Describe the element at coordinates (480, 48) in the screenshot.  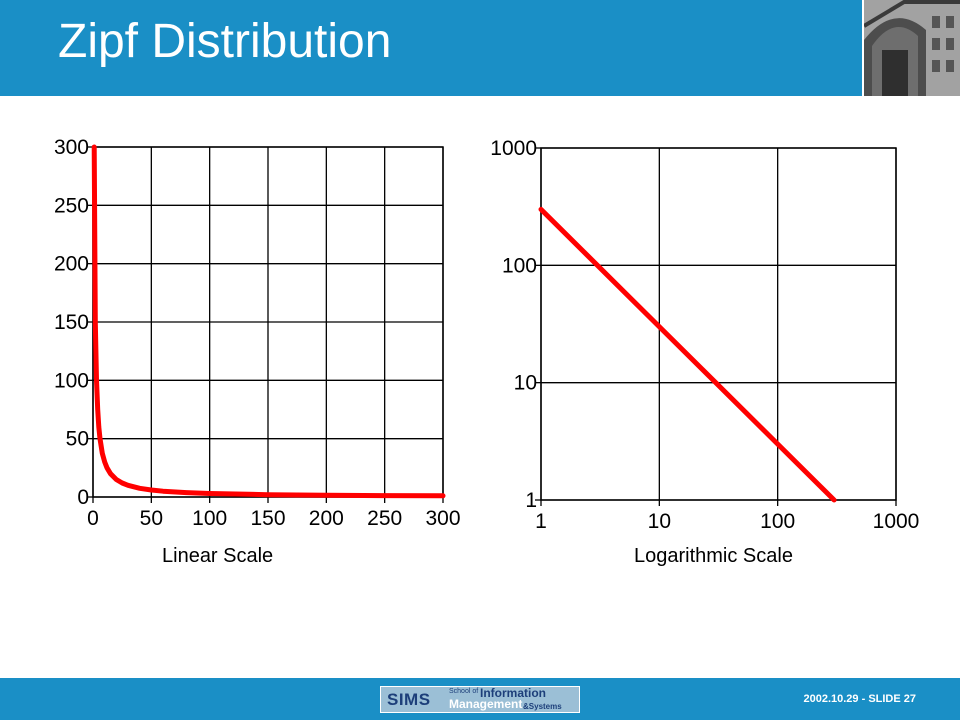
I see `slide-header: Zipf Distribution` at that location.